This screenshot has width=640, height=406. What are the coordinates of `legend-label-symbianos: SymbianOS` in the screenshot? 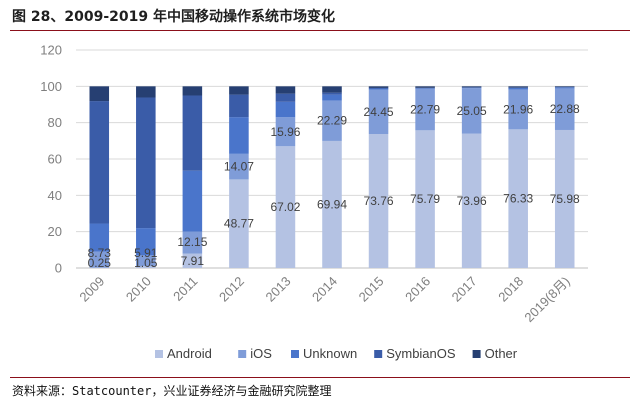 It's located at (421, 353).